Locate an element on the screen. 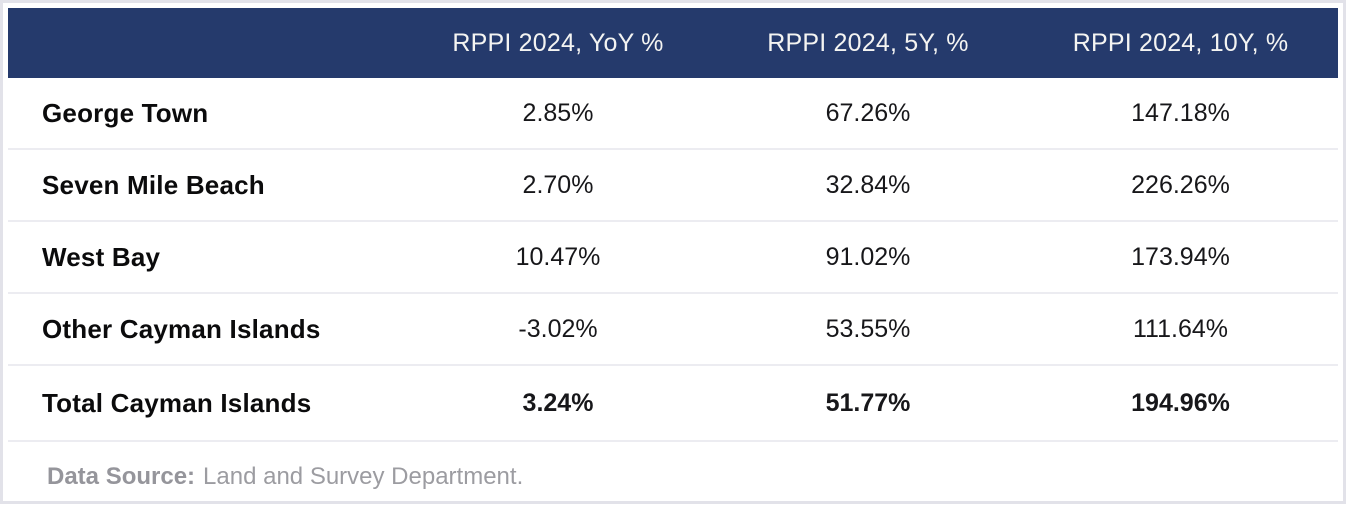 The width and height of the screenshot is (1346, 512). row-yoy-value: 2.70% is located at coordinates (558, 184).